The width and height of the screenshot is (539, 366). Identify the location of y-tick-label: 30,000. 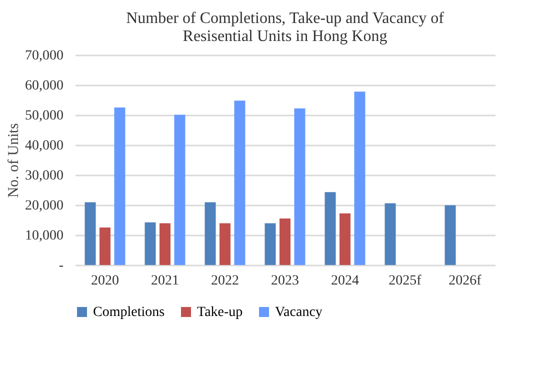
(44, 176).